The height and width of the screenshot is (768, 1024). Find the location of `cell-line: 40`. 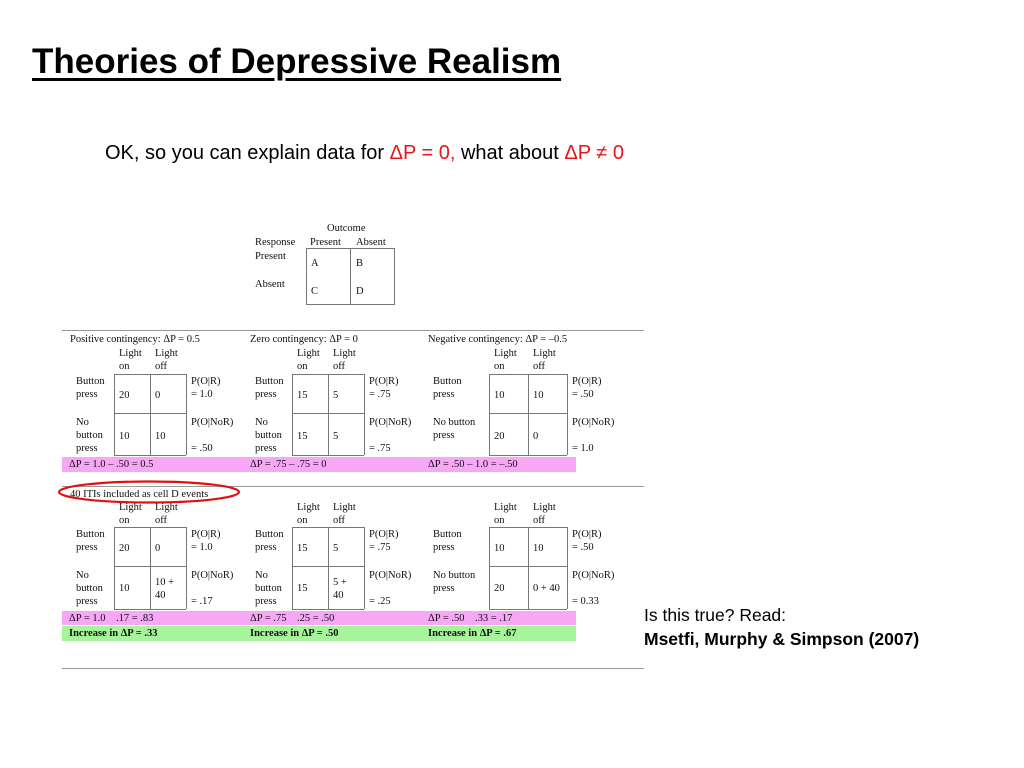

cell-line: 40 is located at coordinates (160, 595).